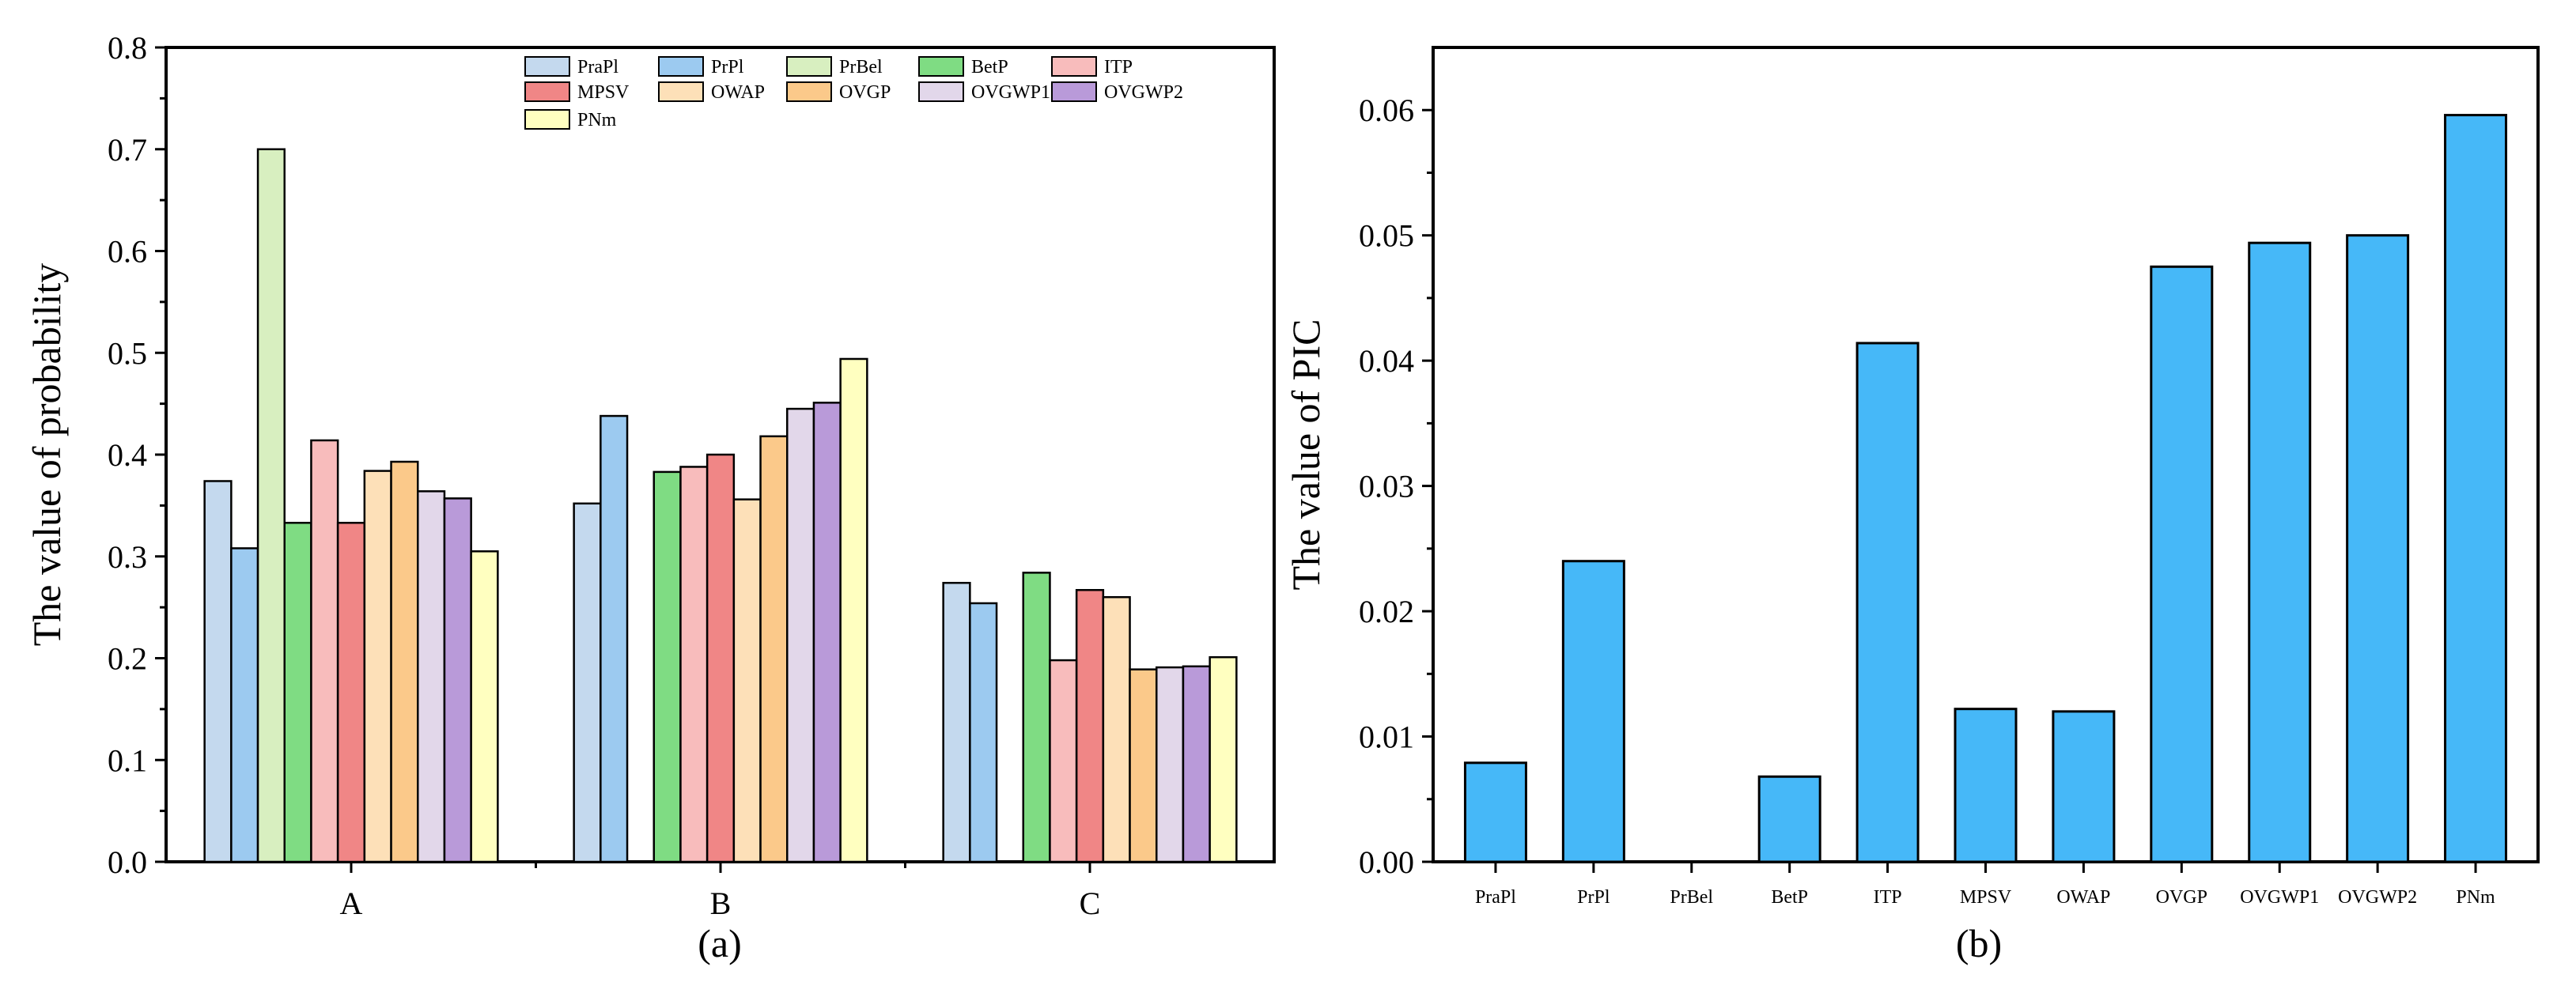 Image resolution: width=2576 pixels, height=997 pixels. What do you see at coordinates (809, 91) in the screenshot?
I see `legend-swatch-ovgp` at bounding box center [809, 91].